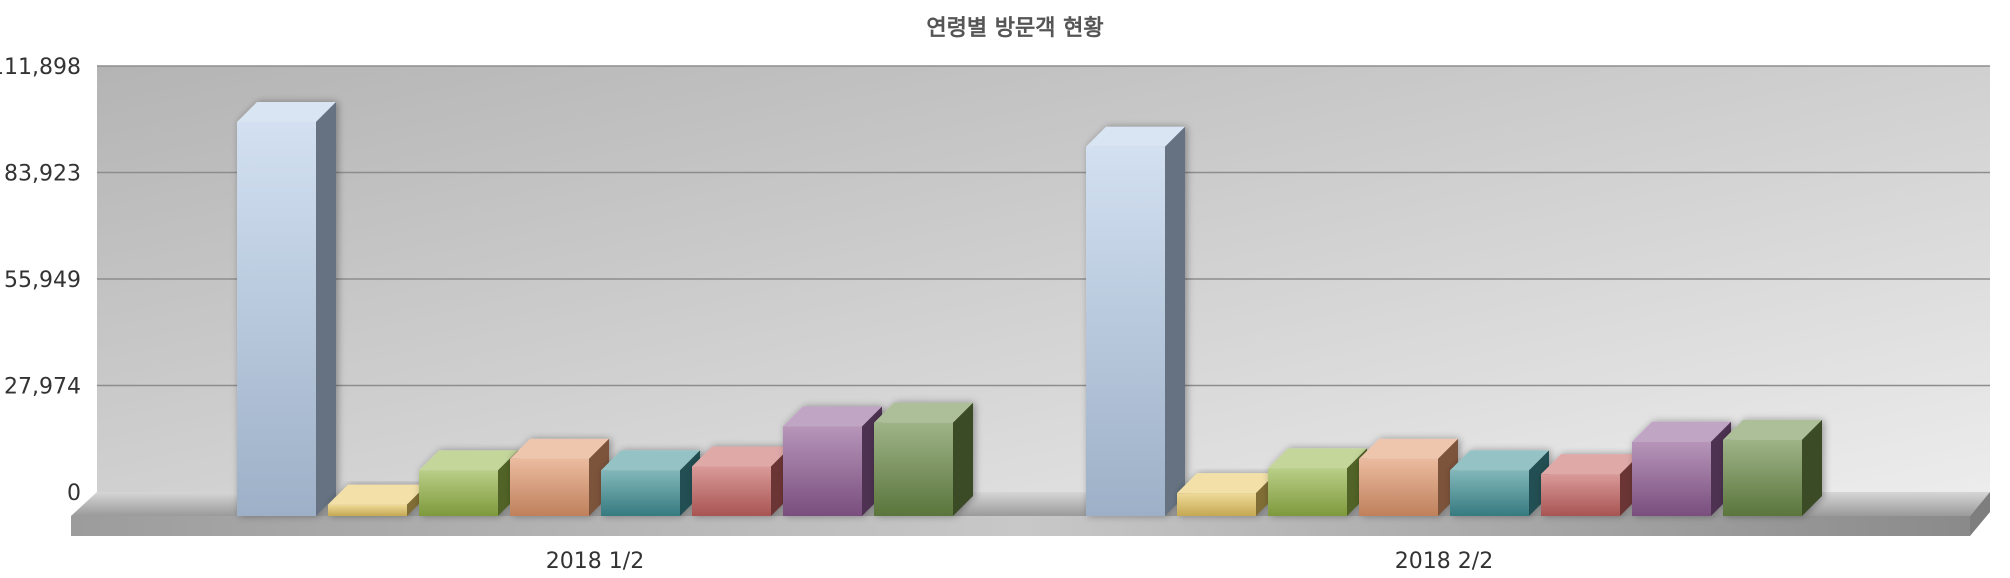  Describe the element at coordinates (40, 67) in the screenshot. I see `y-tick-label: 111,898` at that location.